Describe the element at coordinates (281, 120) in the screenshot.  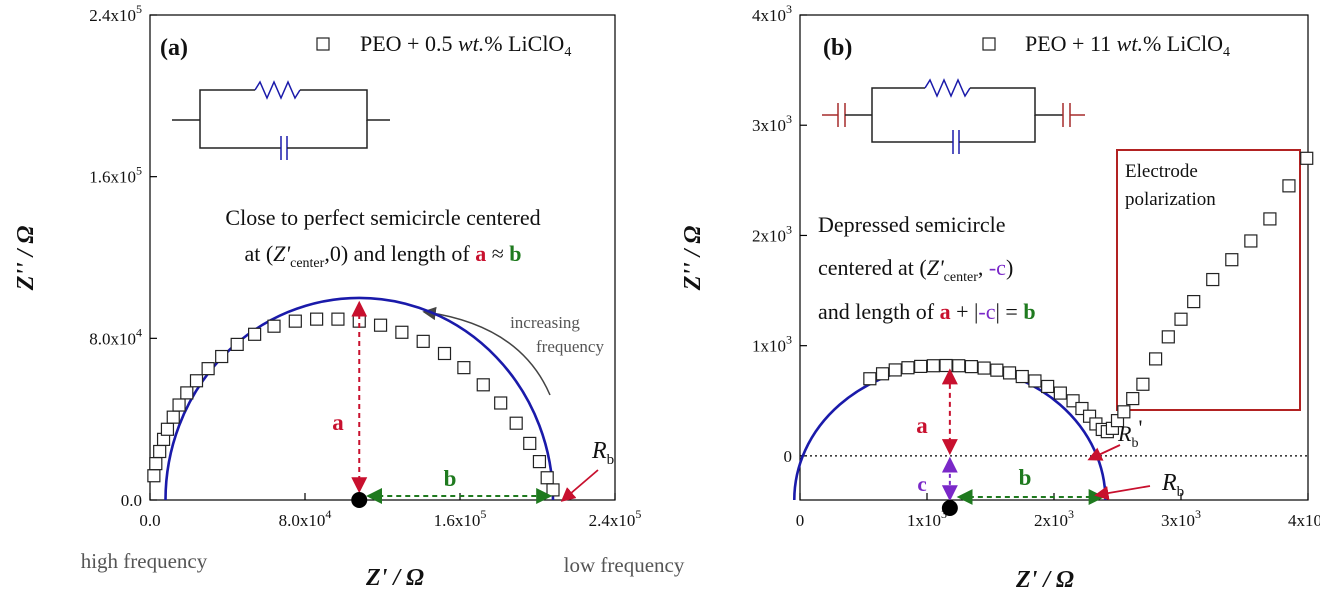
I see `circuit-diagram-a` at that location.